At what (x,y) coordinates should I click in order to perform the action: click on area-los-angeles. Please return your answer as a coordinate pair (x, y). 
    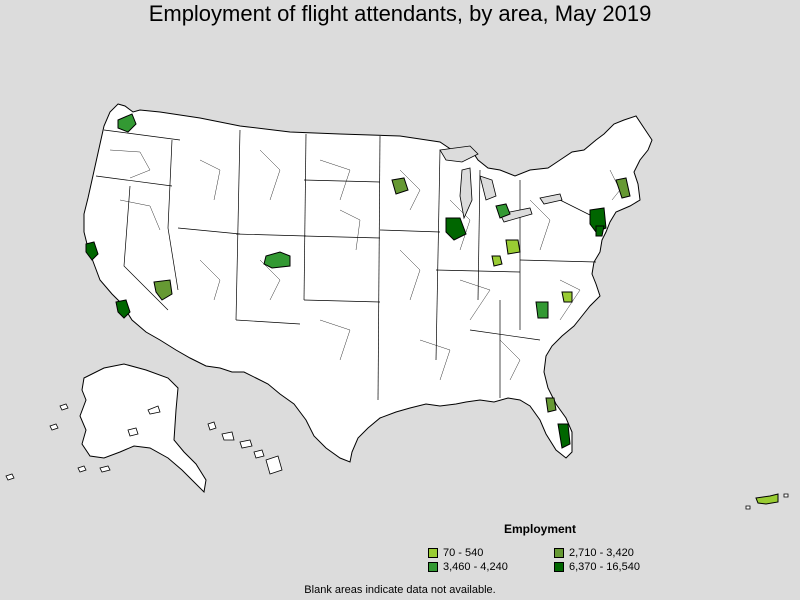
    Looking at the image, I should click on (123, 309).